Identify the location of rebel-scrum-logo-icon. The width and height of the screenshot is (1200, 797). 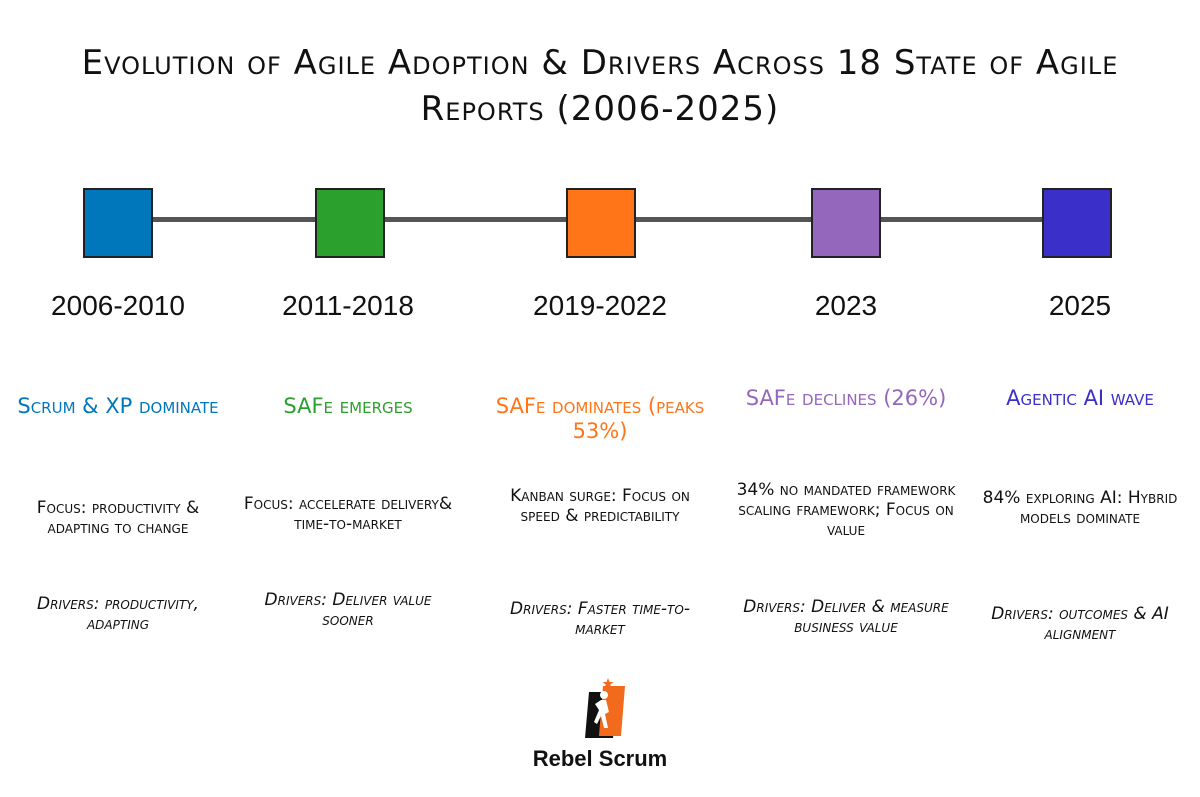
(605, 708).